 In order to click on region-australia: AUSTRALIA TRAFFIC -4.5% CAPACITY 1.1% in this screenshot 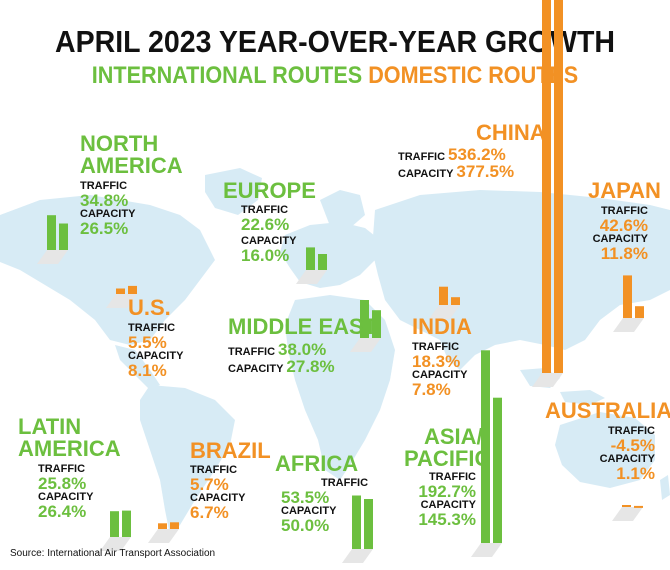, I will do `click(607, 440)`.